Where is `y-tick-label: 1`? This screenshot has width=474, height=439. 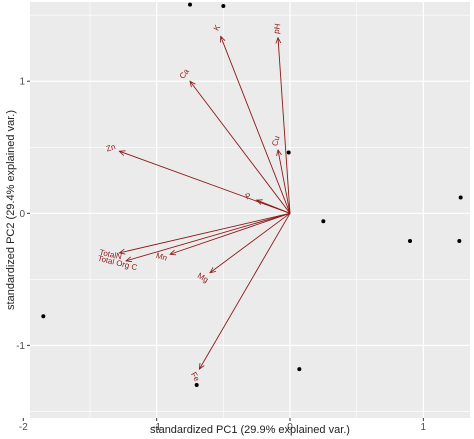 y-tick-label: 1 is located at coordinates (22, 82).